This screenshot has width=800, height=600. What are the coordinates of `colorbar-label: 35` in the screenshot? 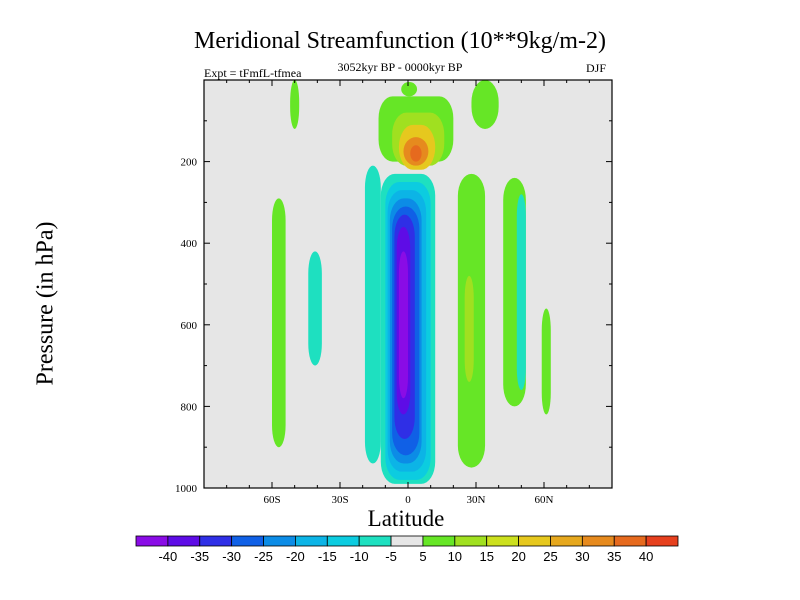 It's located at (614, 556).